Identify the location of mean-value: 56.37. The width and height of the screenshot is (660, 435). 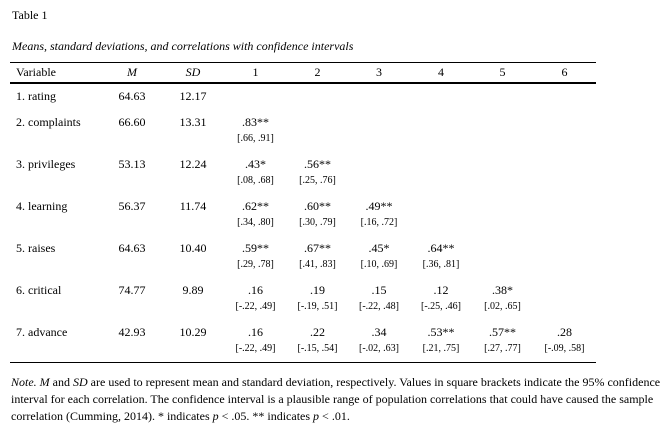
(132, 206).